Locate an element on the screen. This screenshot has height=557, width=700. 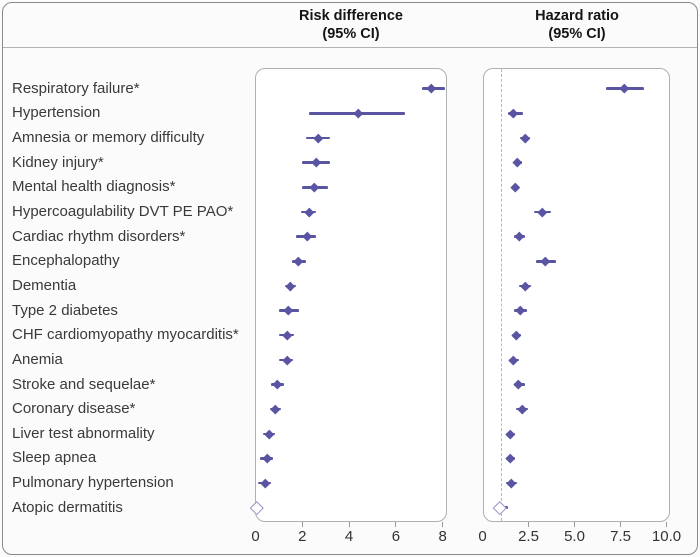
reference-line is located at coordinates (501, 295).